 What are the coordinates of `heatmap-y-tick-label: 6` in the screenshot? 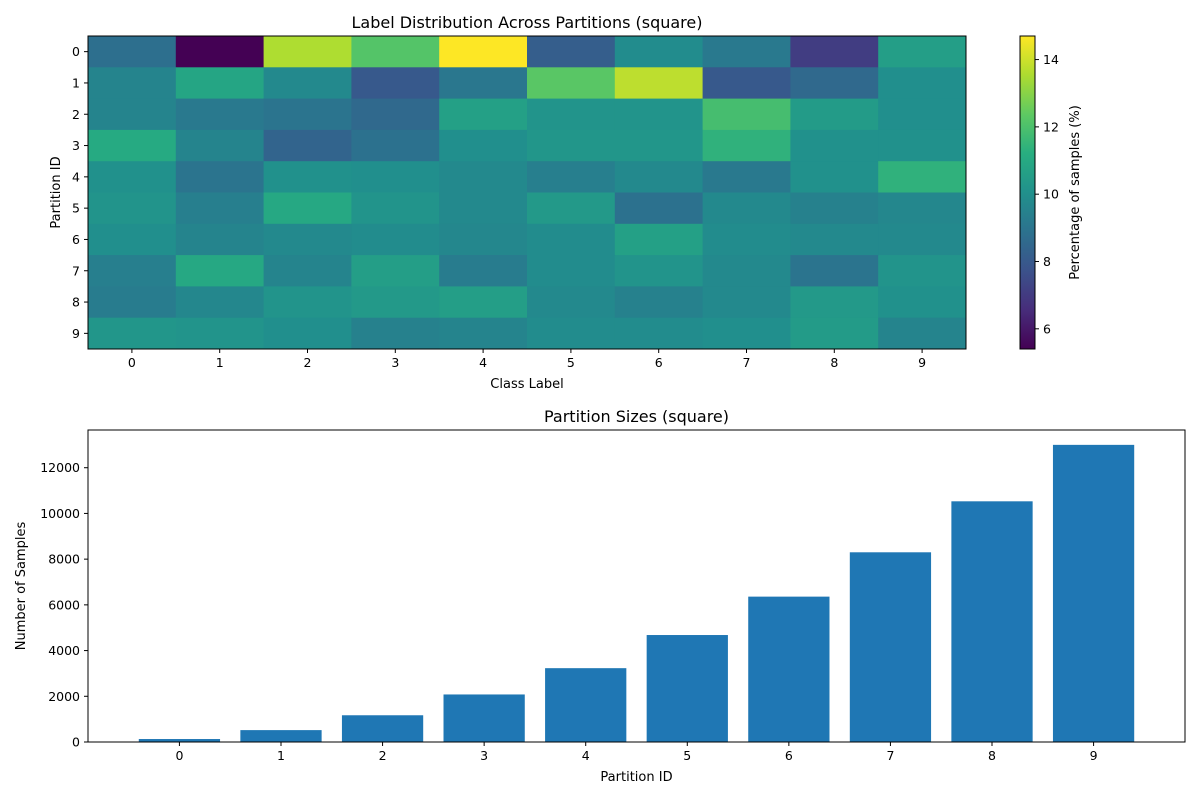 It's located at (76, 239).